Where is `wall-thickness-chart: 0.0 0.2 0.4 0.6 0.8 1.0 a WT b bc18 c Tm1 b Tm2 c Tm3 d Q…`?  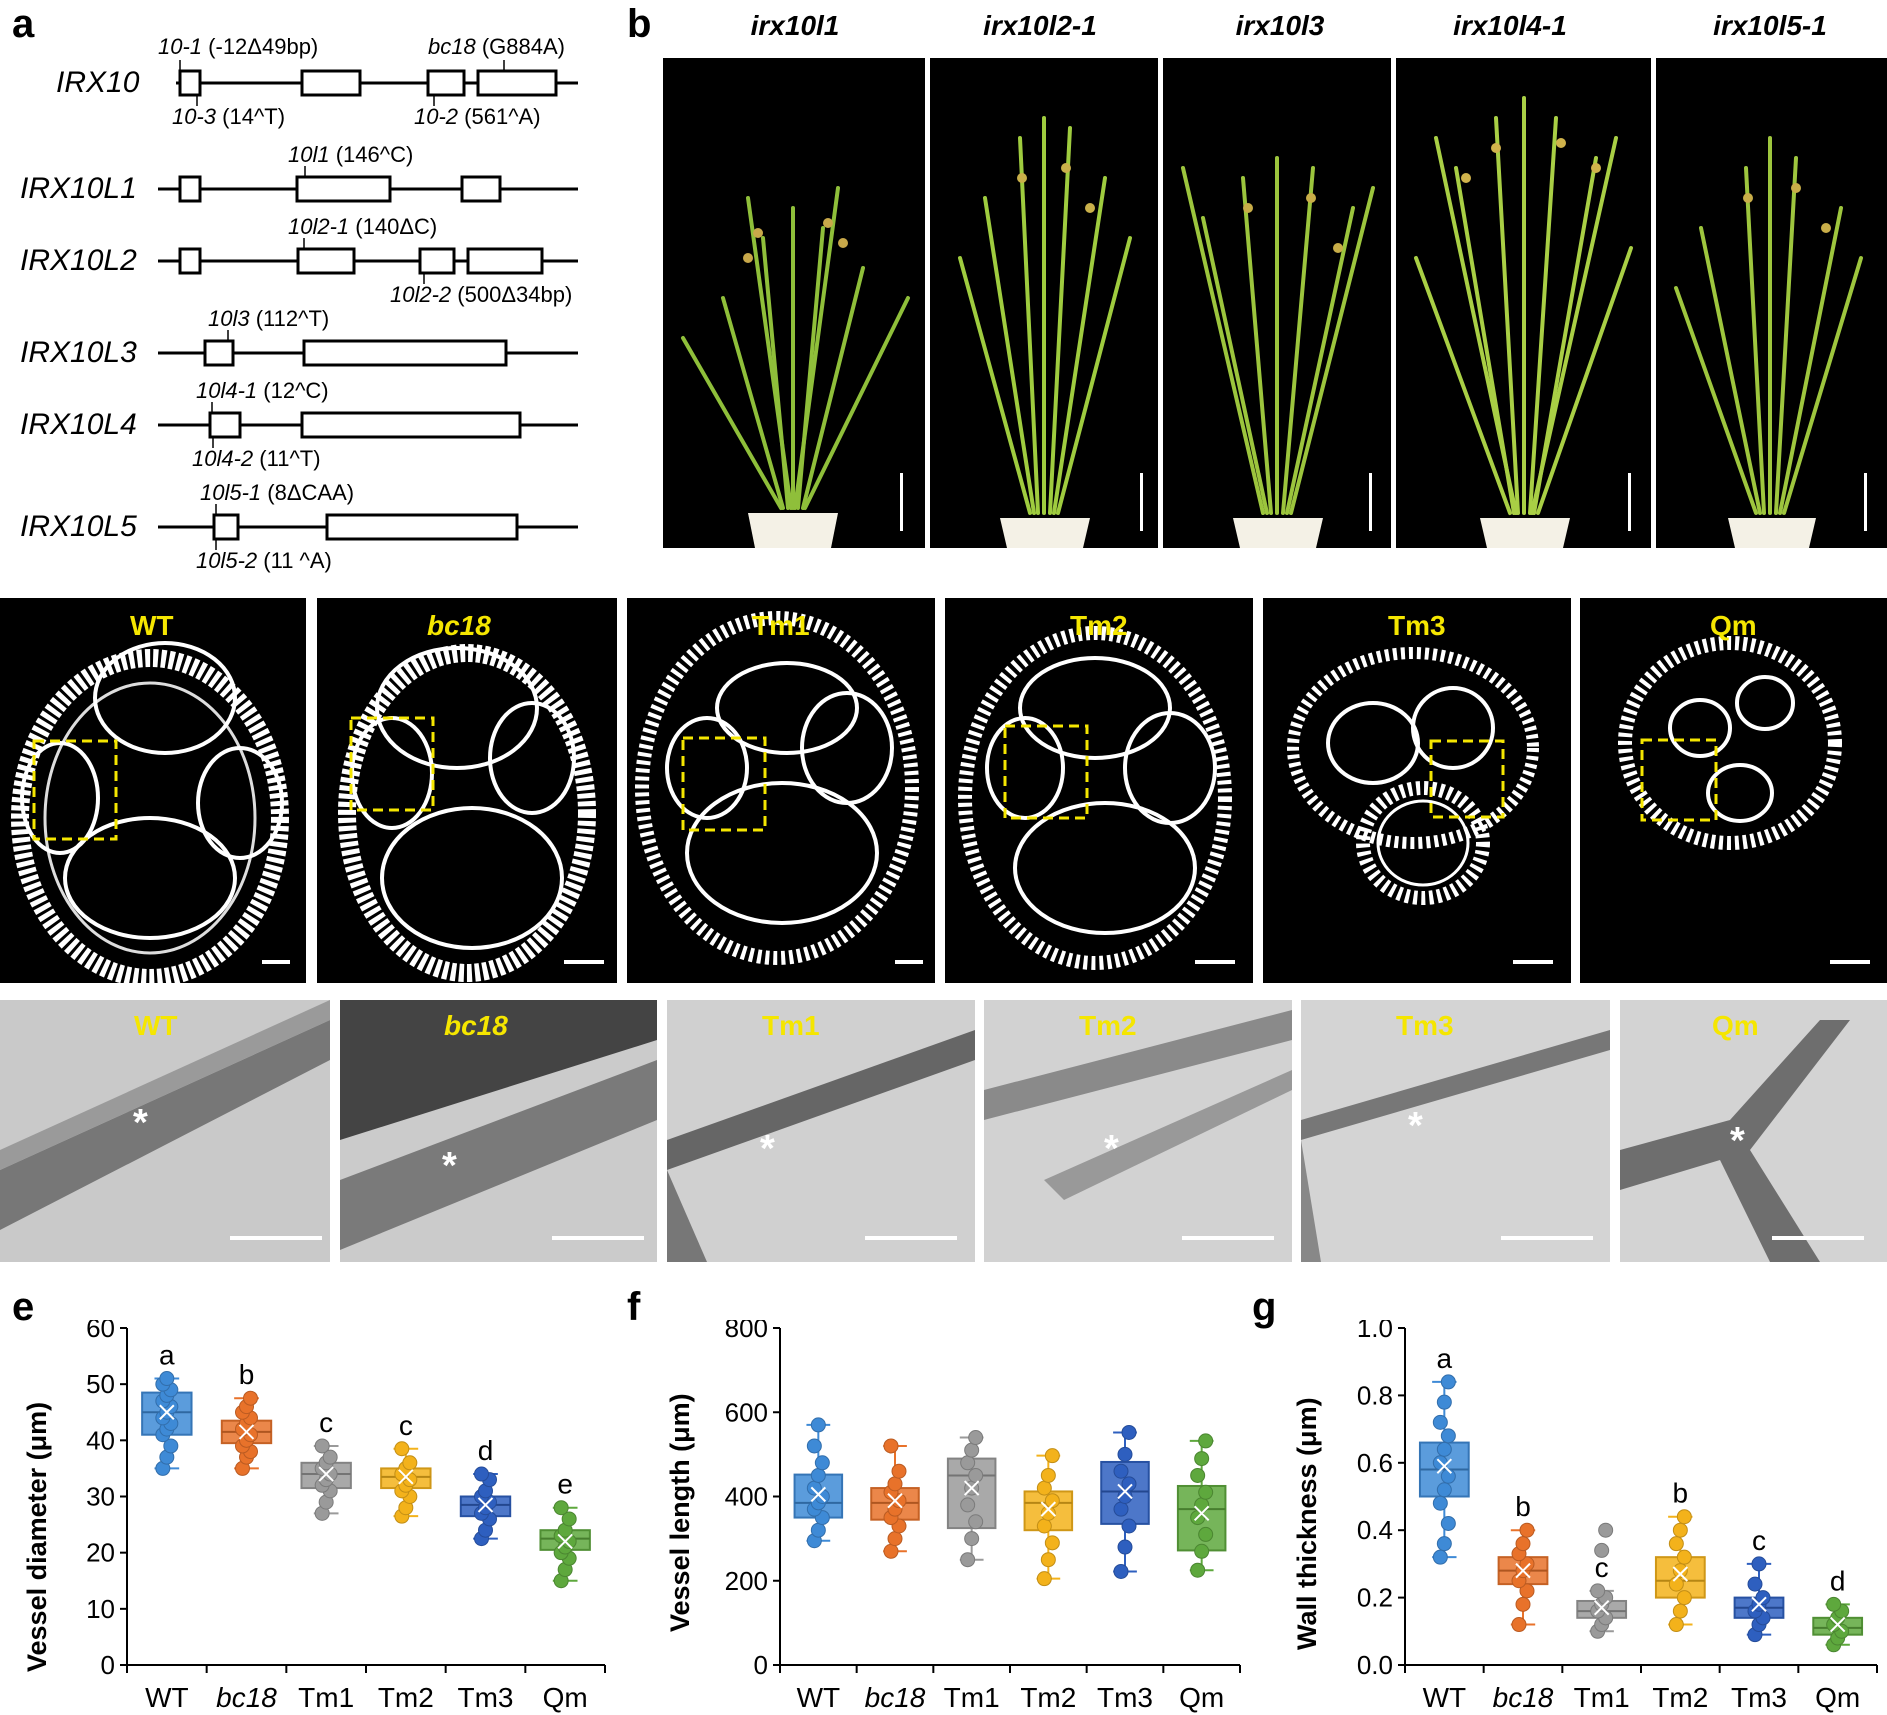
wall-thickness-chart: 0.0 0.2 0.4 0.6 0.8 1.0 a WT b bc18 c Tm1 b Tm2 c Tm3 d Q… is located at coordinates (1617, 1516).